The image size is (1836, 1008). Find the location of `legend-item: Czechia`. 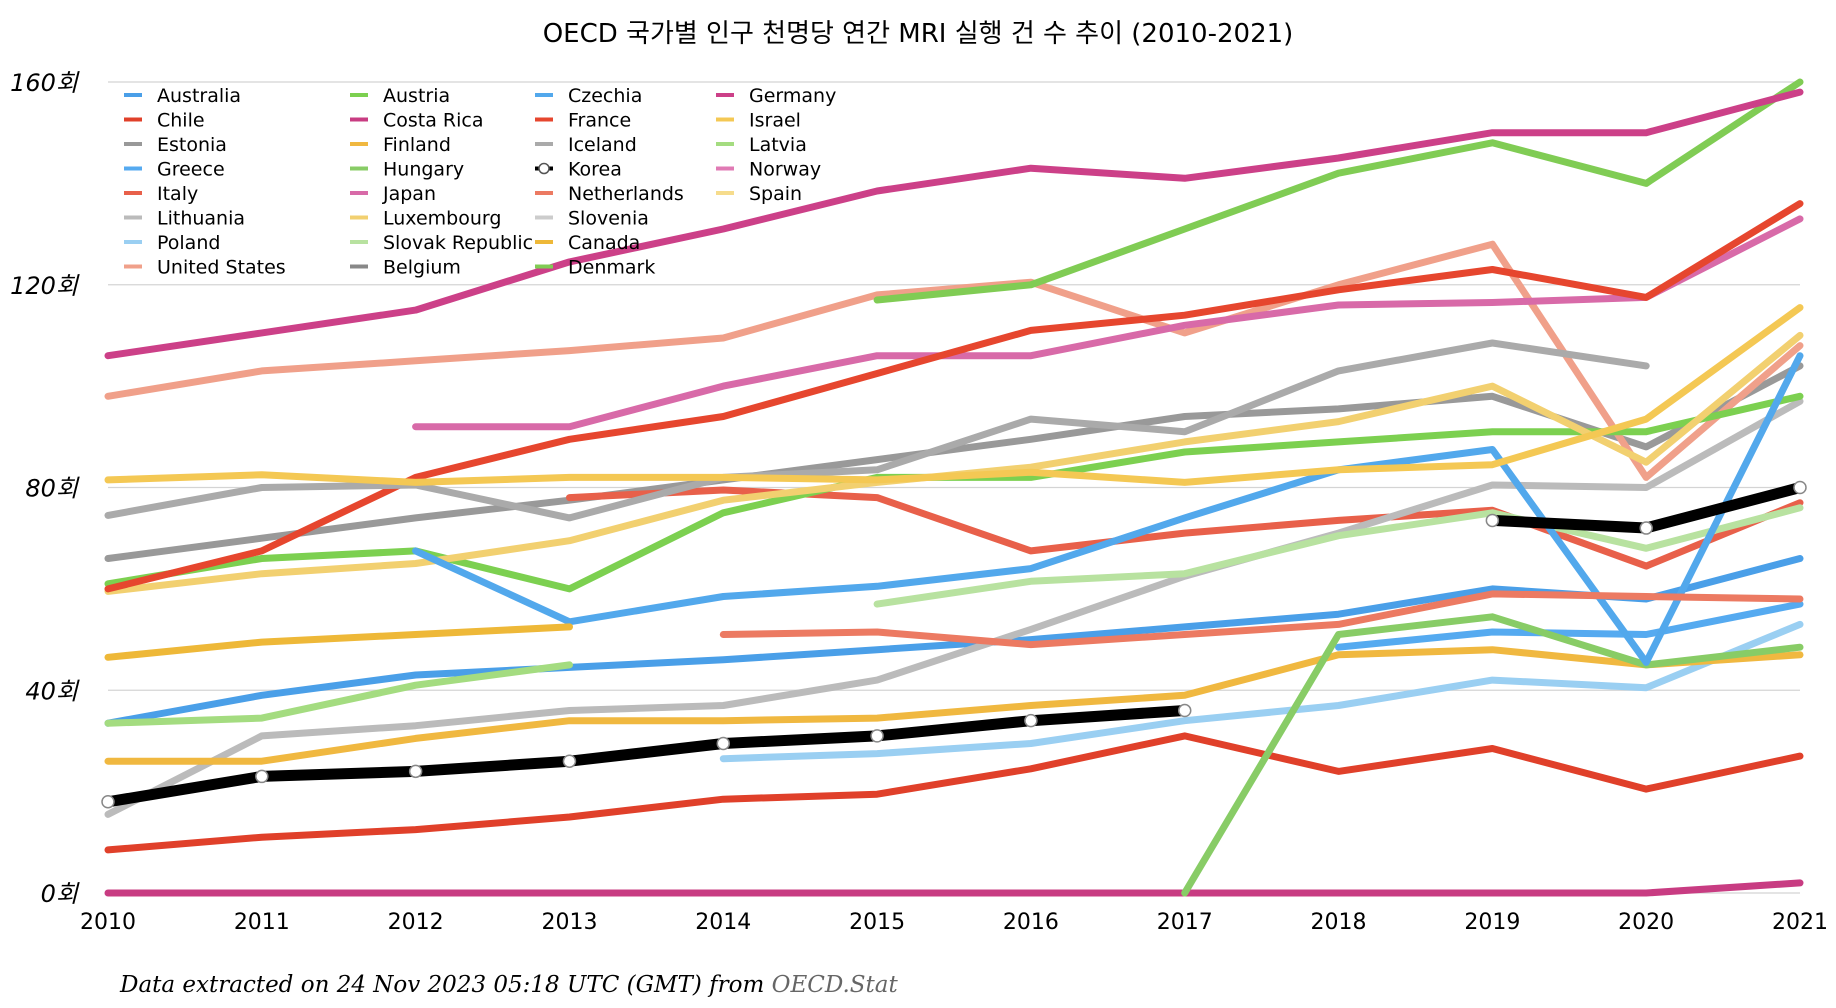

legend-item: Czechia is located at coordinates (588, 96).